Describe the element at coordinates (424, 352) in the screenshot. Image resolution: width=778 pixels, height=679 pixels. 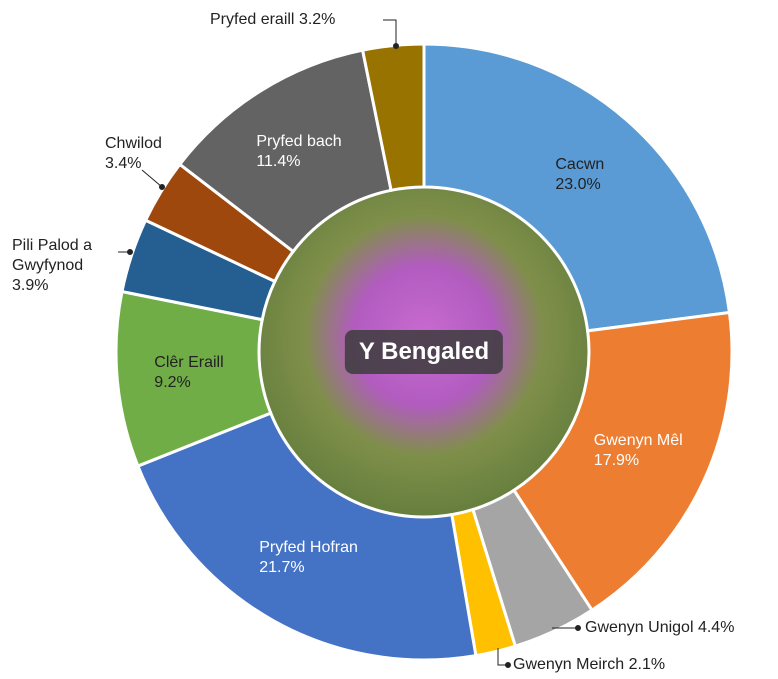
I see `center-label: Y Bengaled` at that location.